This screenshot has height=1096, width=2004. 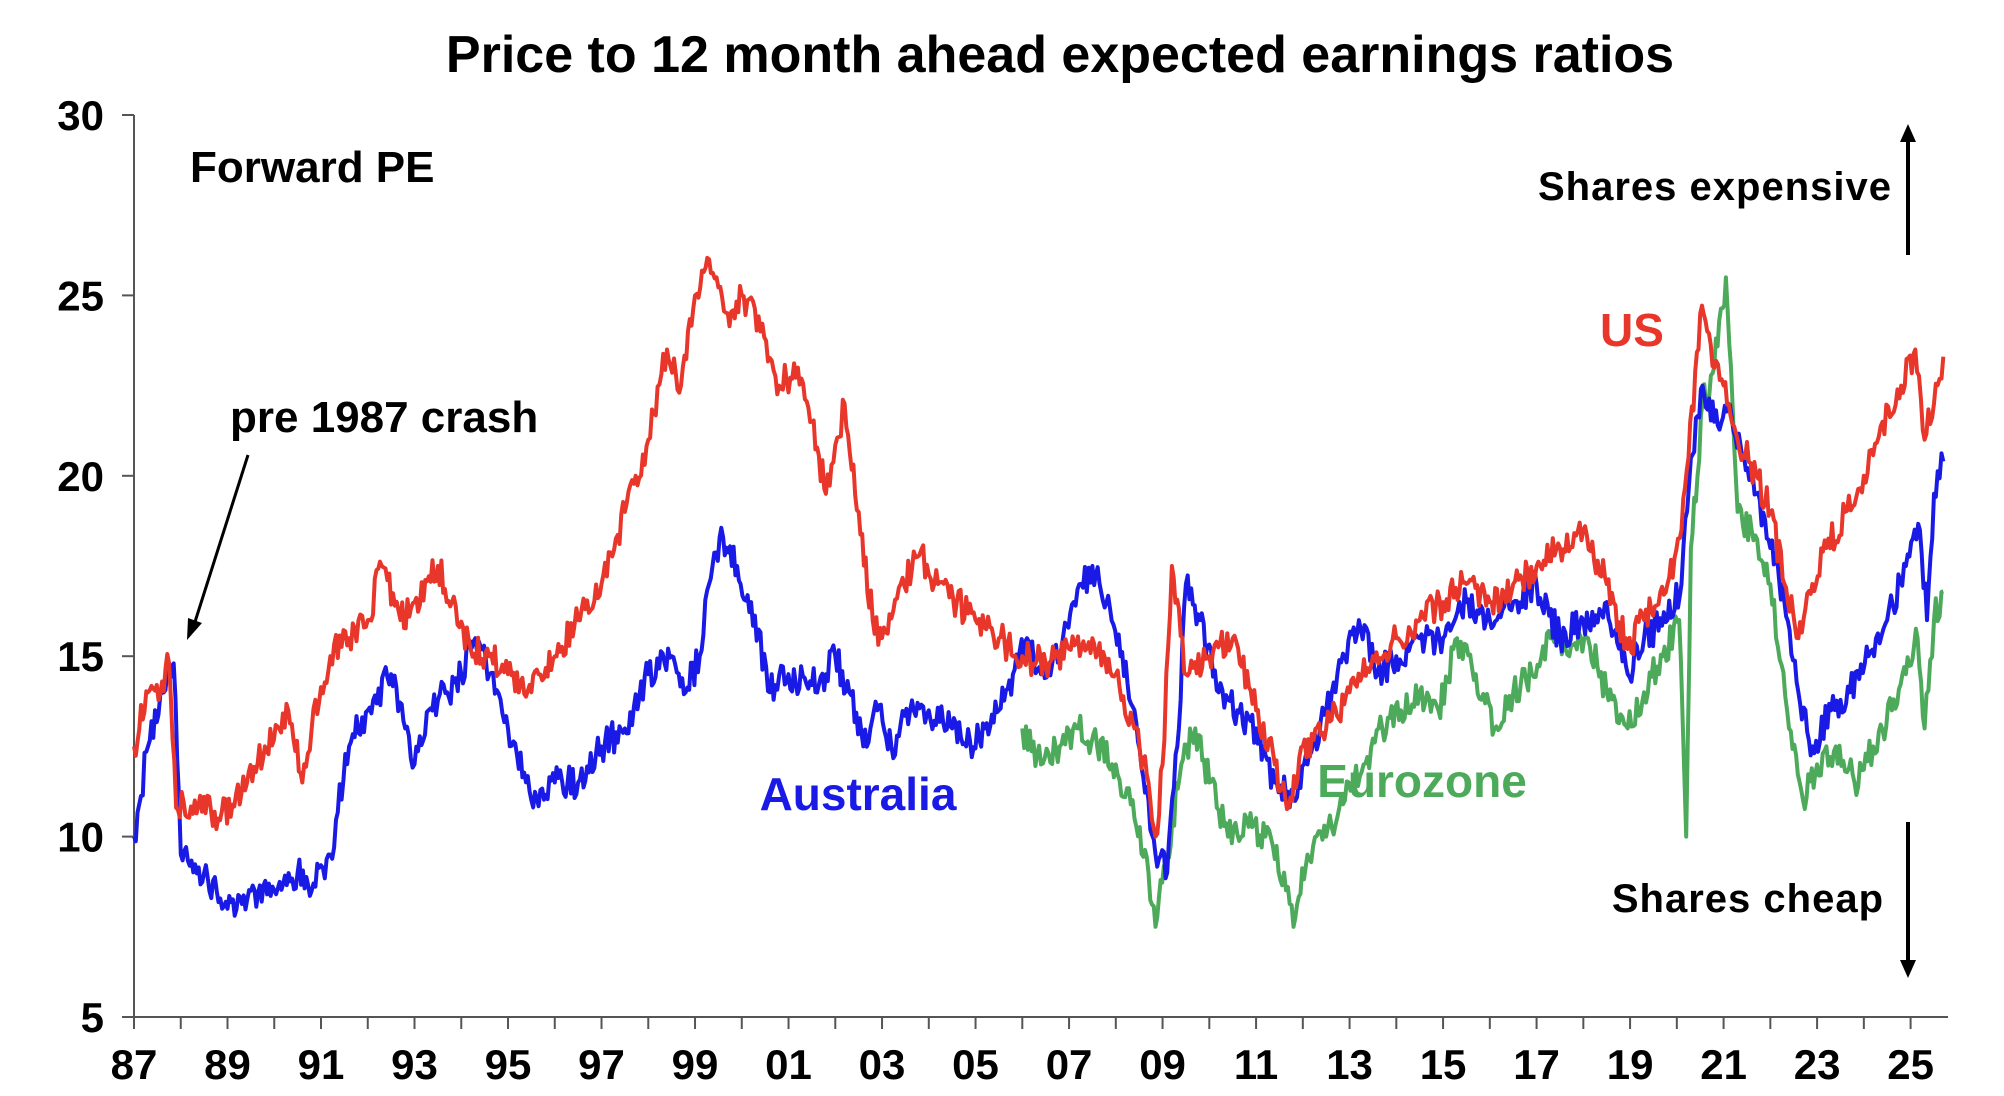 I want to click on y-tick-label: 15, so click(x=80, y=656).